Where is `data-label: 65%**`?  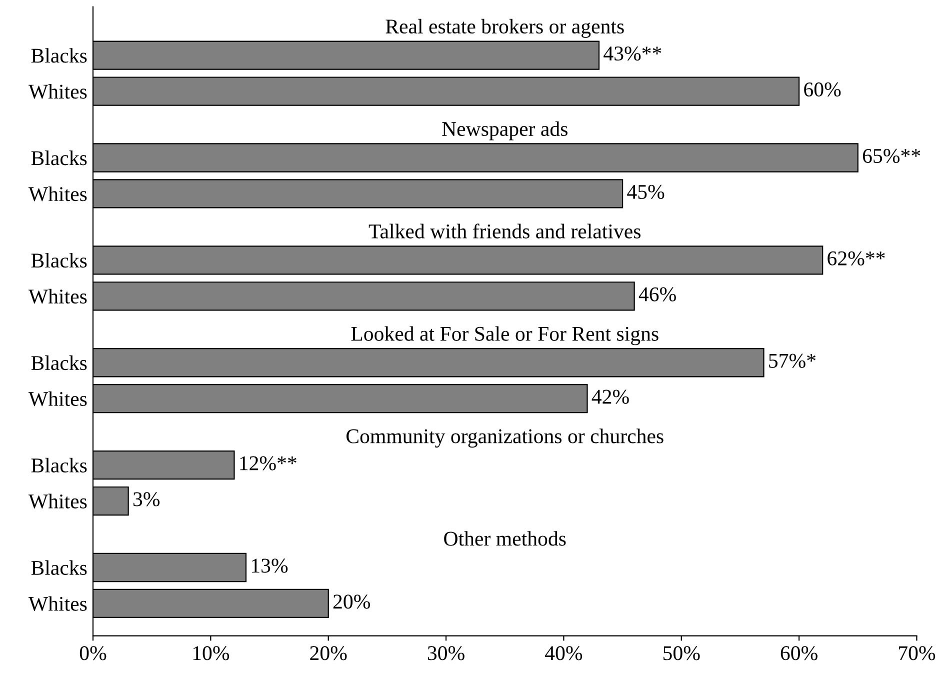 data-label: 65%** is located at coordinates (891, 156).